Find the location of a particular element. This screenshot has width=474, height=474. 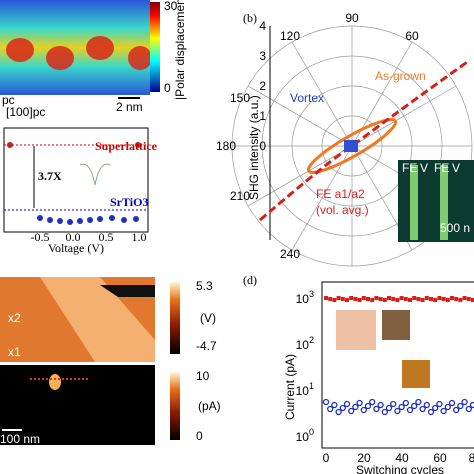

inset-cube is located at coordinates (356, 330).